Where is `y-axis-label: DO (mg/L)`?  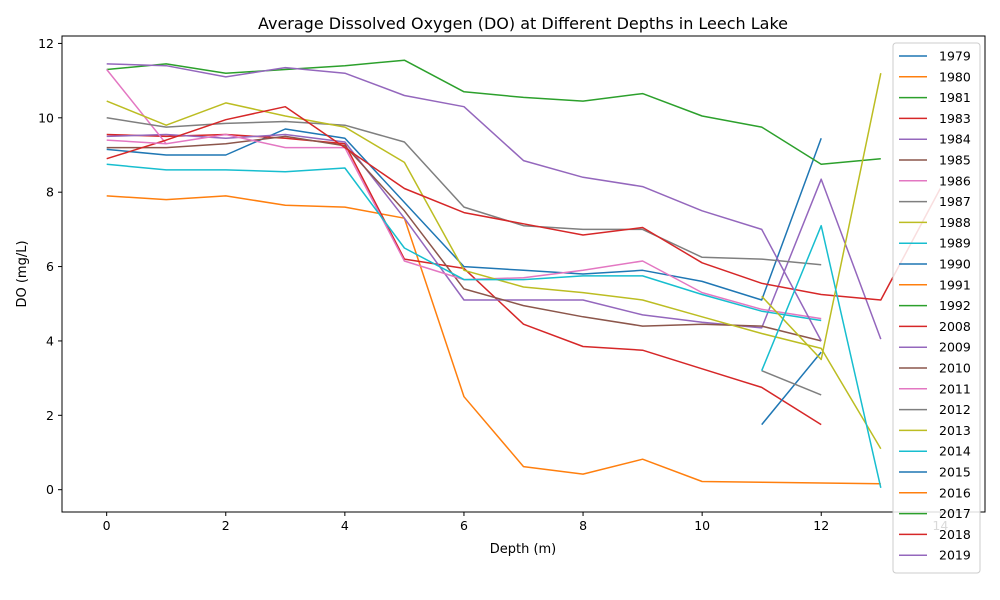 y-axis-label: DO (mg/L) is located at coordinates (22, 273).